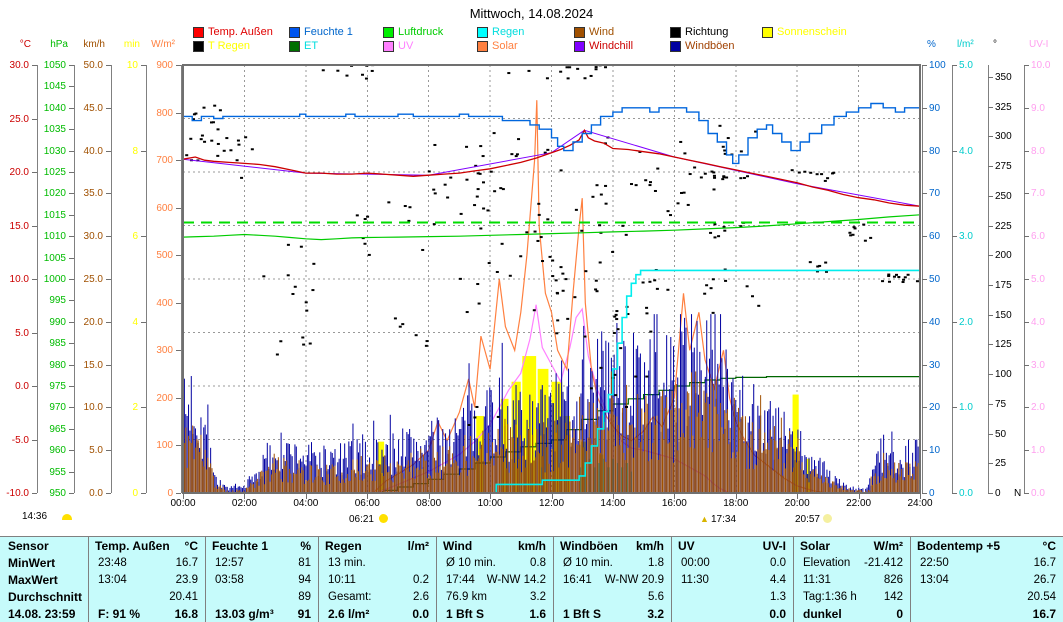 This screenshot has height=622, width=1063. What do you see at coordinates (655, 614) in the screenshot?
I see `table-cell-value: 3.2` at bounding box center [655, 614].